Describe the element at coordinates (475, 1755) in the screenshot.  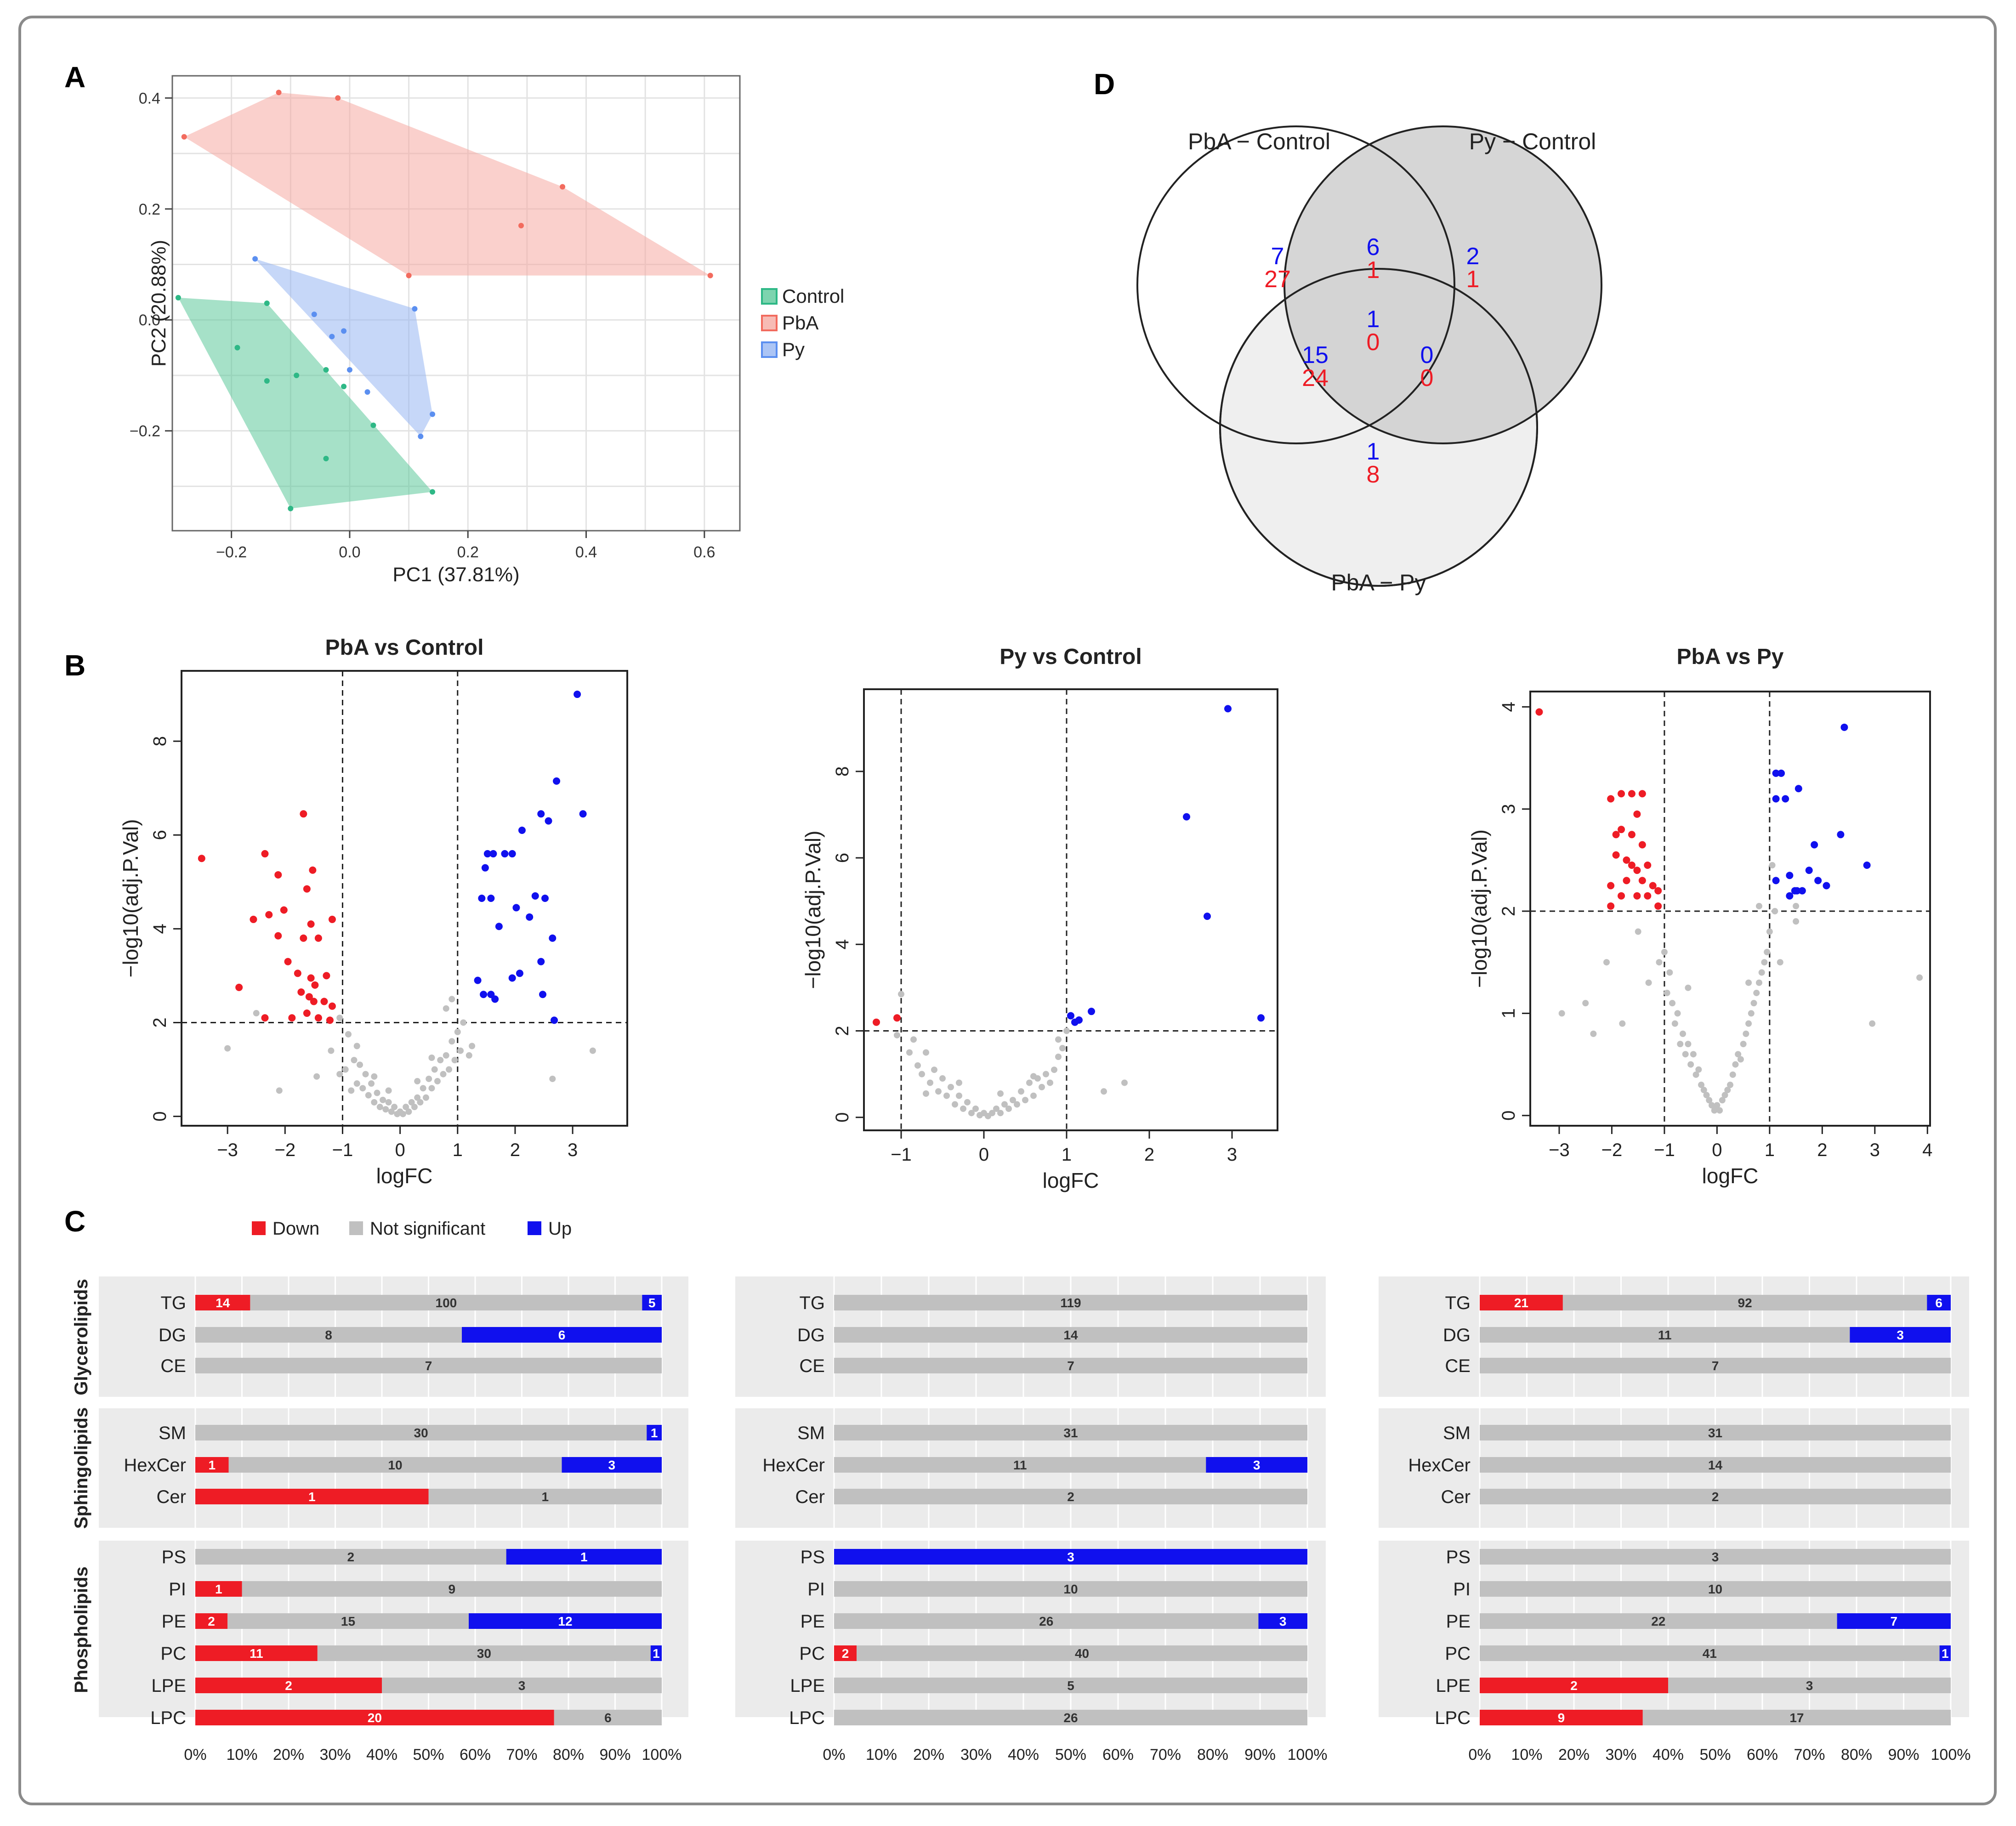
I see `bar-xtick-label: 60%` at that location.